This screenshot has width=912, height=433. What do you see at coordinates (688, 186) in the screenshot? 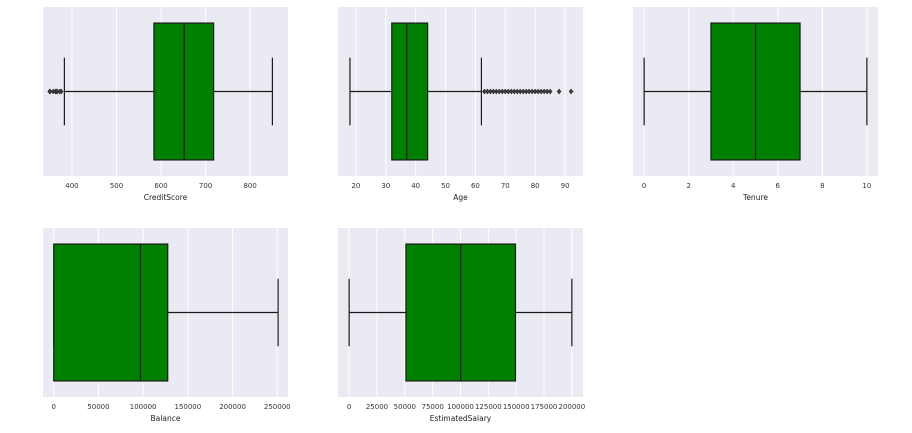
I see `x-tick-label: 2` at bounding box center [688, 186].